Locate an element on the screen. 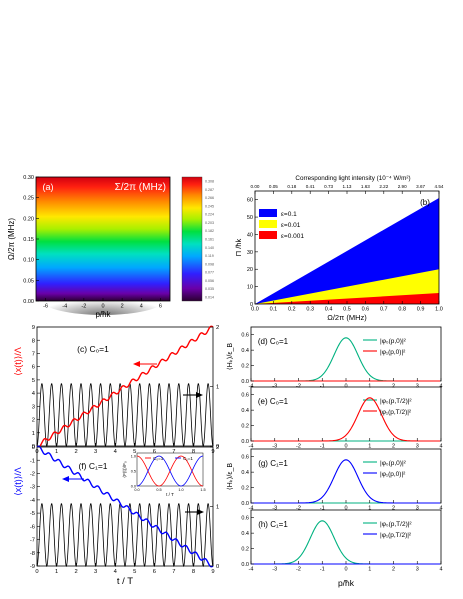 Image resolution: width=463 pixels, height=599 pixels. y-tick-label: 8 is located at coordinates (33, 341).